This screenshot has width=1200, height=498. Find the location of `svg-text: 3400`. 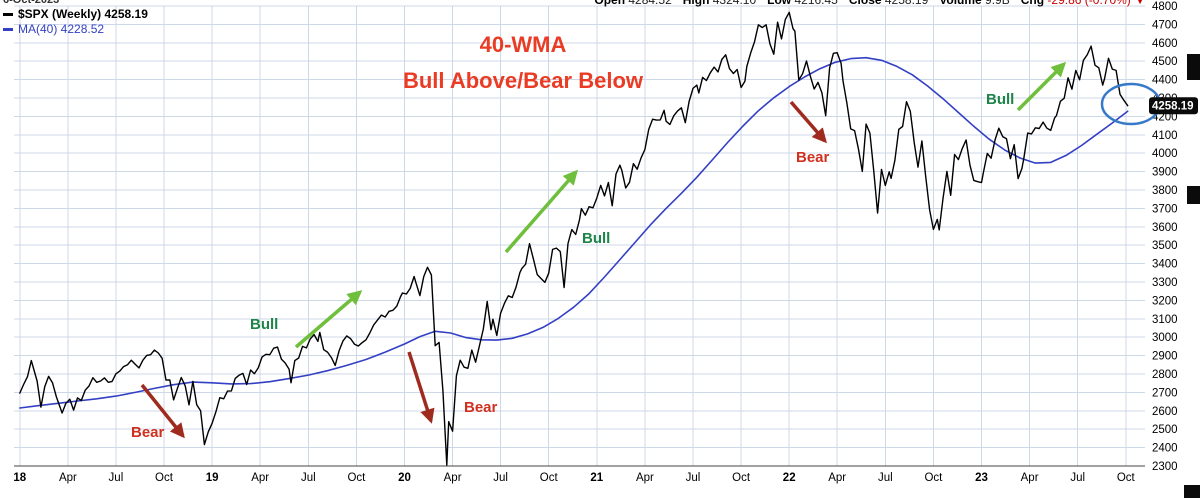

svg-text: 3400 is located at coordinates (1165, 265).